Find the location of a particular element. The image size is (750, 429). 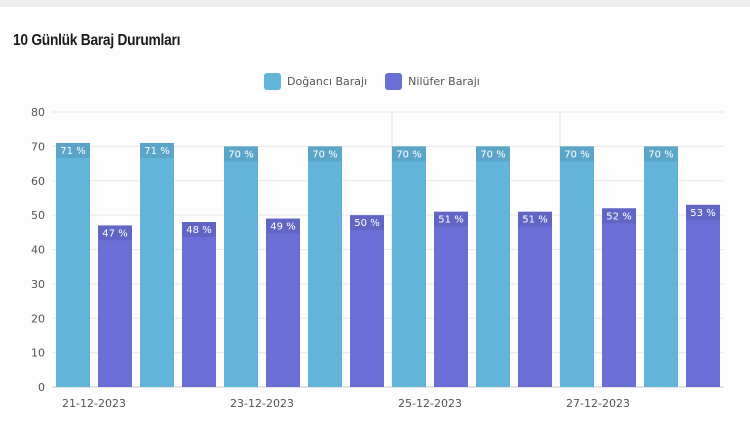

data-label: 52 % is located at coordinates (618, 216).